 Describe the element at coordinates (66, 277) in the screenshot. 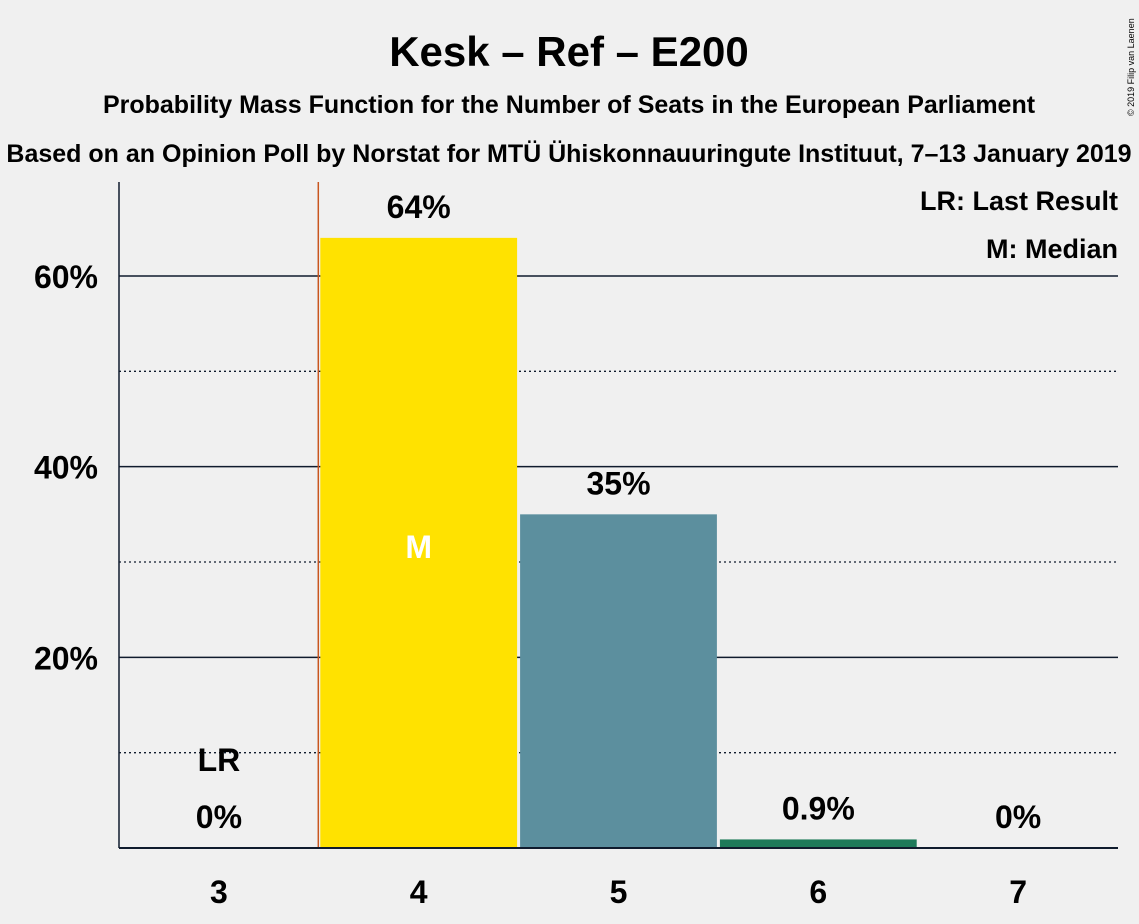

I see `y-tick-label: 60%` at that location.